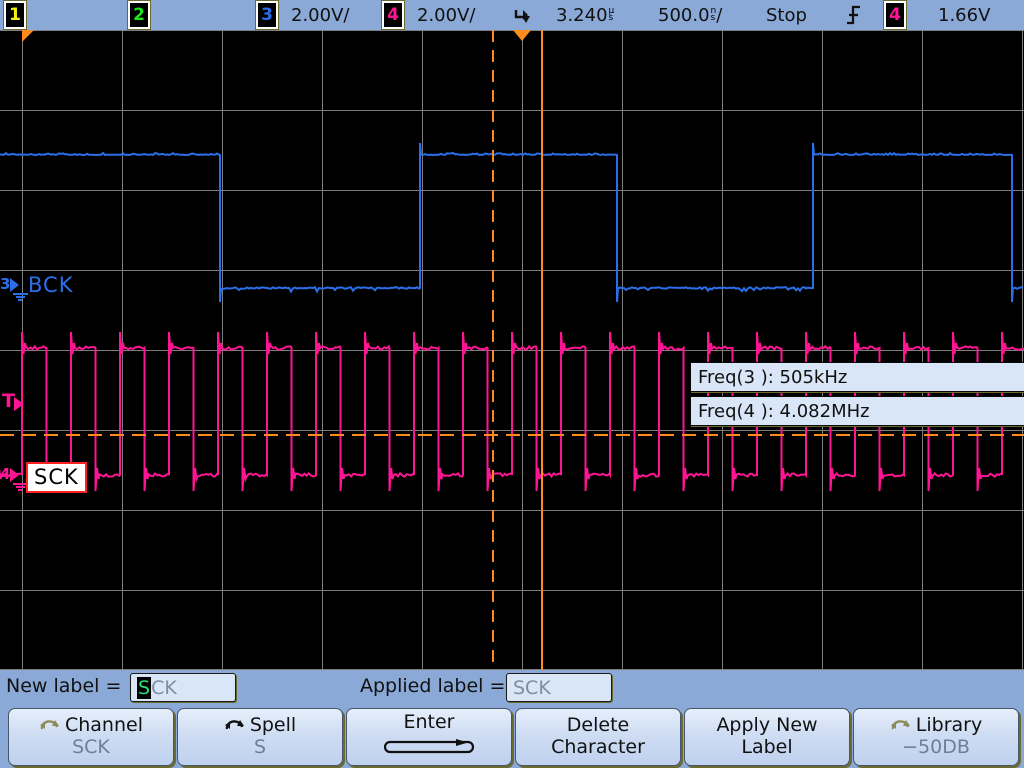 This screenshot has height=768, width=1024. What do you see at coordinates (8, 401) in the screenshot?
I see `trigger-level-letter: T` at bounding box center [8, 401].